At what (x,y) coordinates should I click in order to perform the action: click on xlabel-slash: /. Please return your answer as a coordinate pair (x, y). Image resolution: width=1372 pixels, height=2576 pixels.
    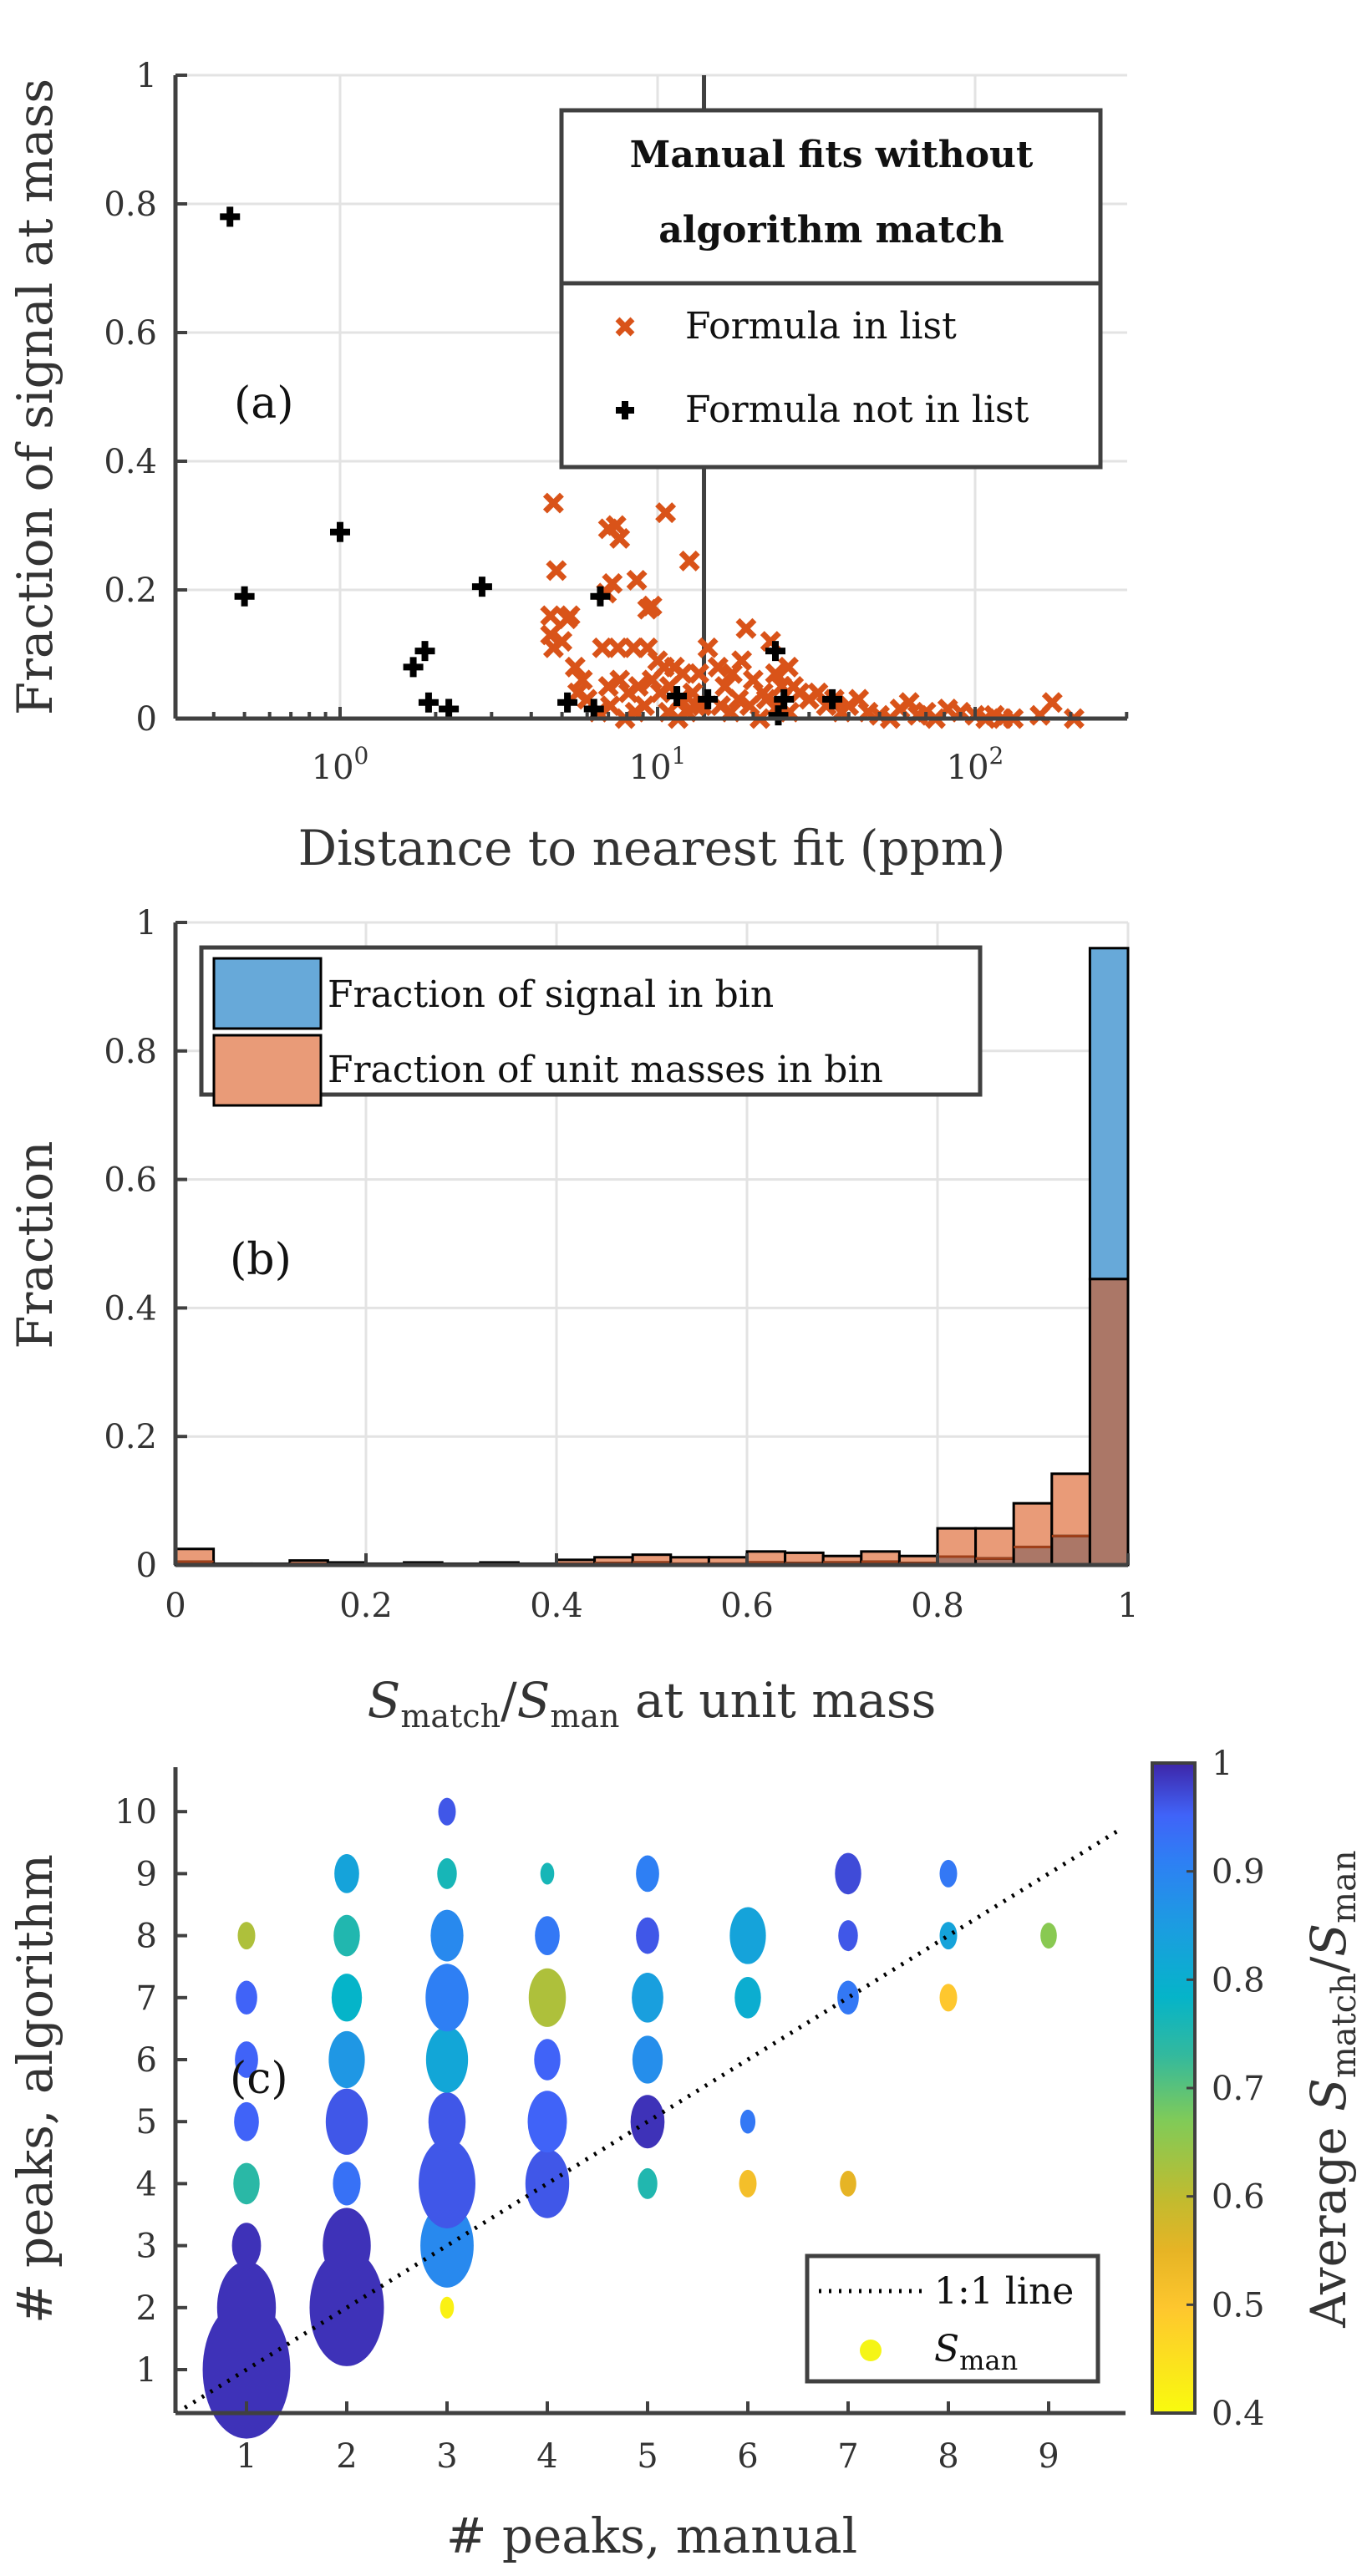
    Looking at the image, I should click on (509, 1700).